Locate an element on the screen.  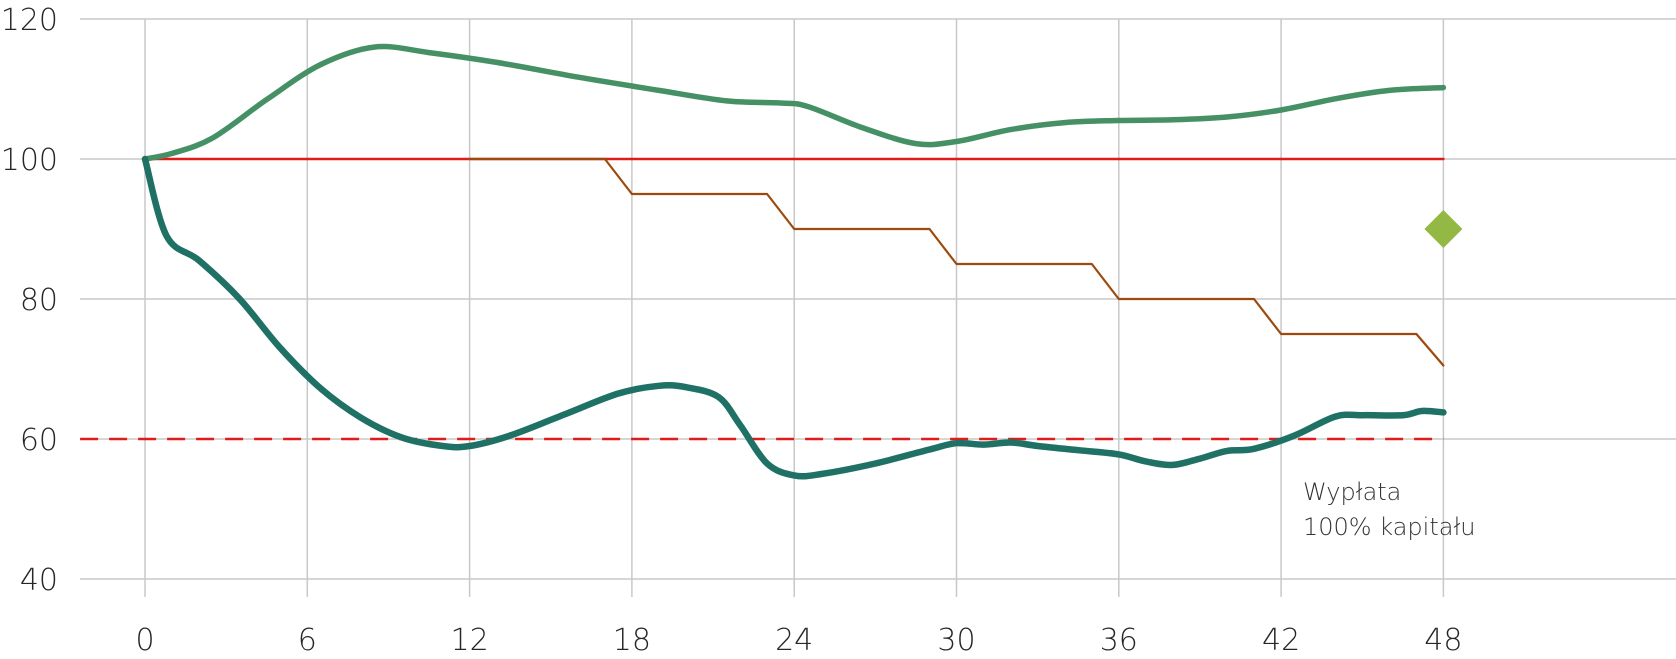
annotation-line-2: 100% kapitału is located at coordinates (1389, 527).